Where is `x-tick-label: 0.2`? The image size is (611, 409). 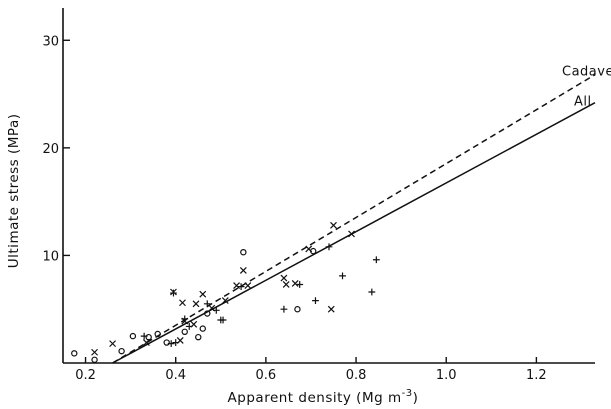 x-tick-label: 0.2 is located at coordinates (85, 375).